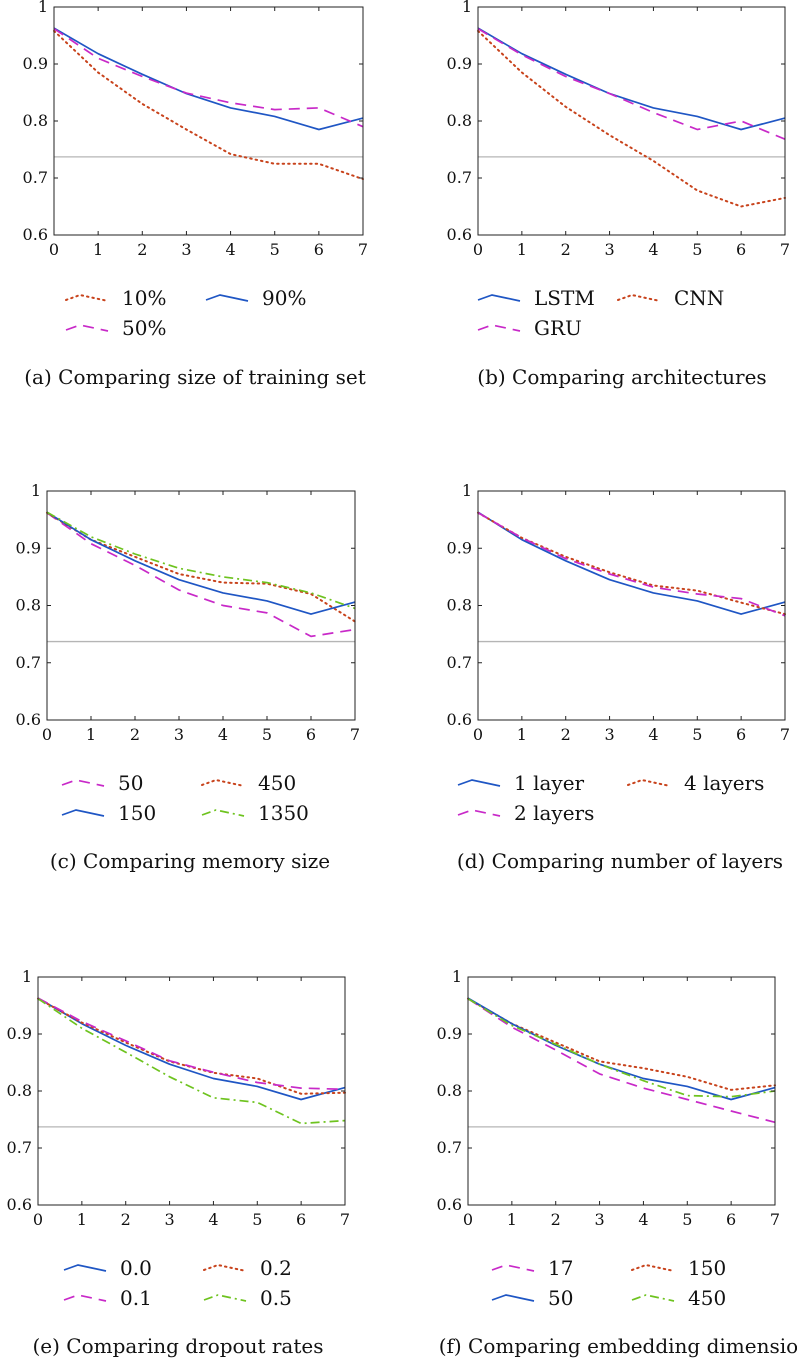 Image resolution: width=797 pixels, height=1362 pixels. I want to click on legend: 50 450 150 1350, so click(185, 798).